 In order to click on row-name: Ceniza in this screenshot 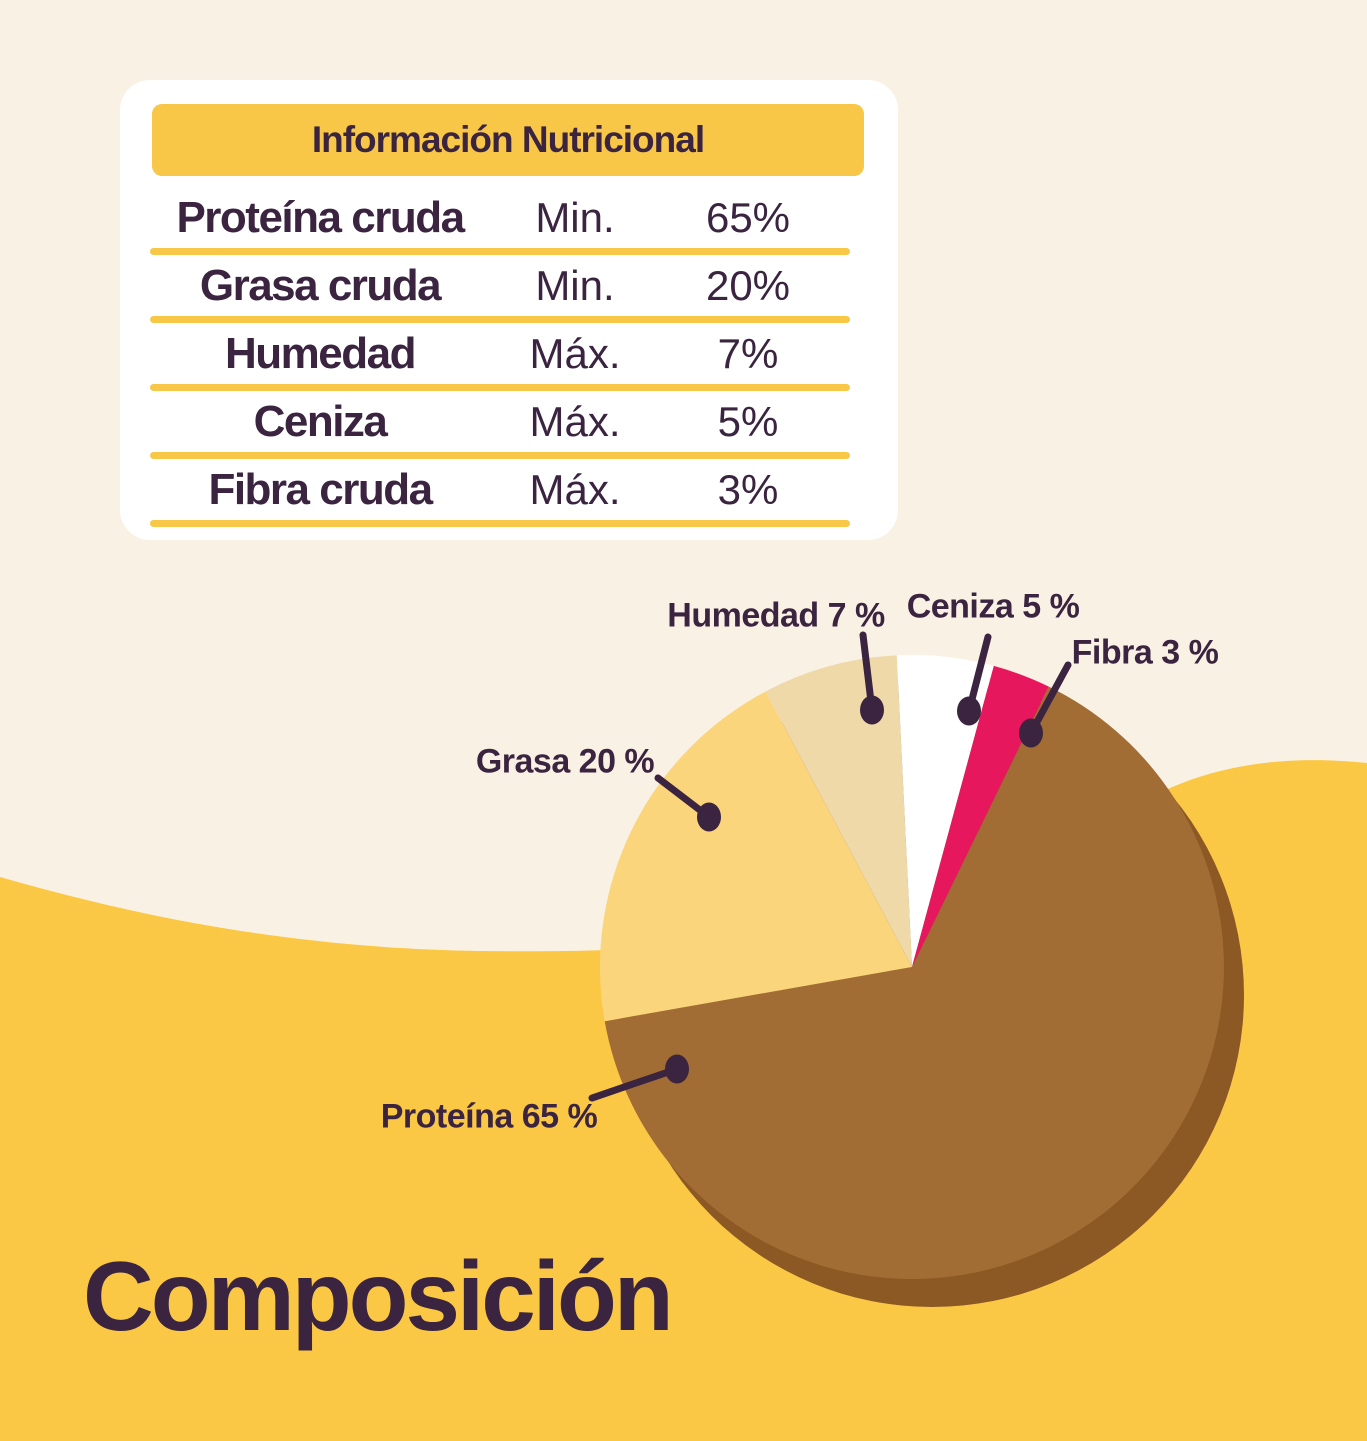, I will do `click(320, 421)`.